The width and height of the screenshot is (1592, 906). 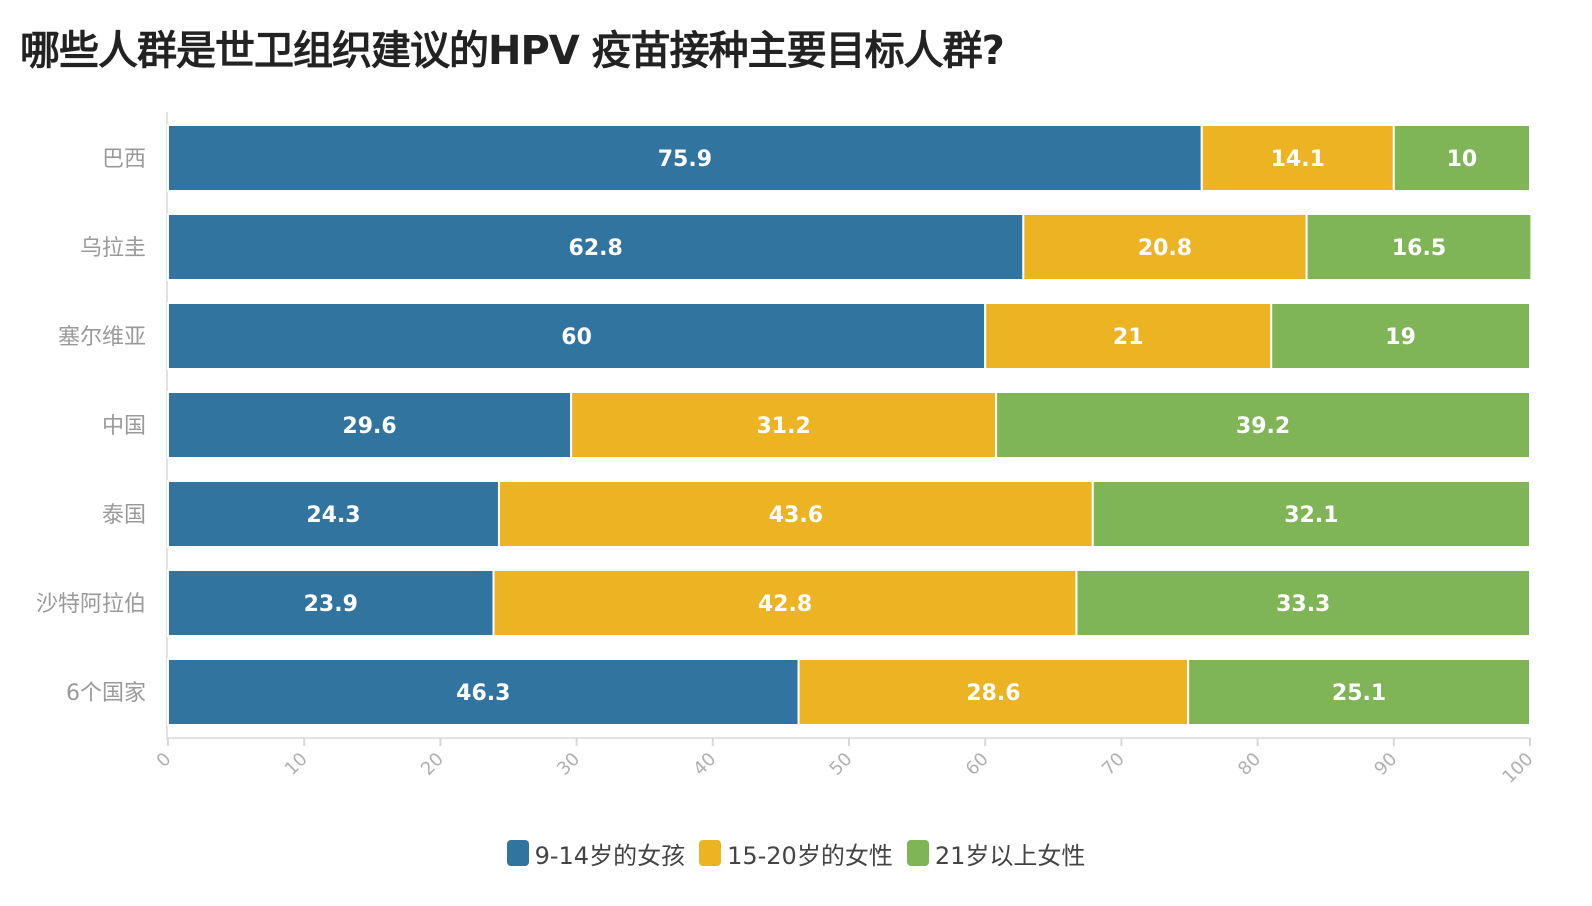 I want to click on bar-value-label: 46.3, so click(x=483, y=693).